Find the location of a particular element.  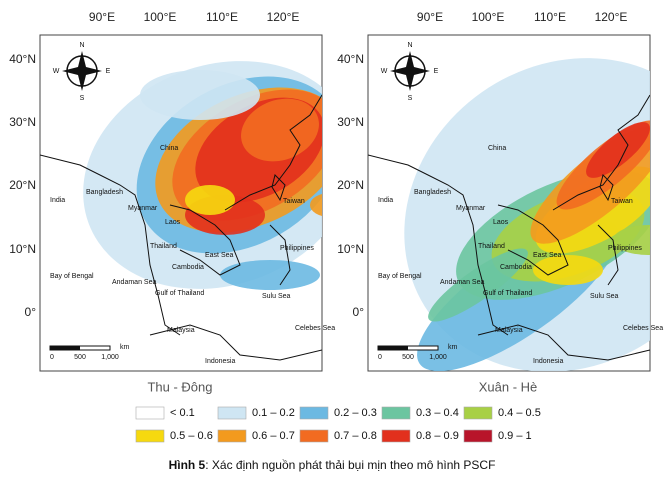

lon-label: 110°E is located at coordinates (550, 17).